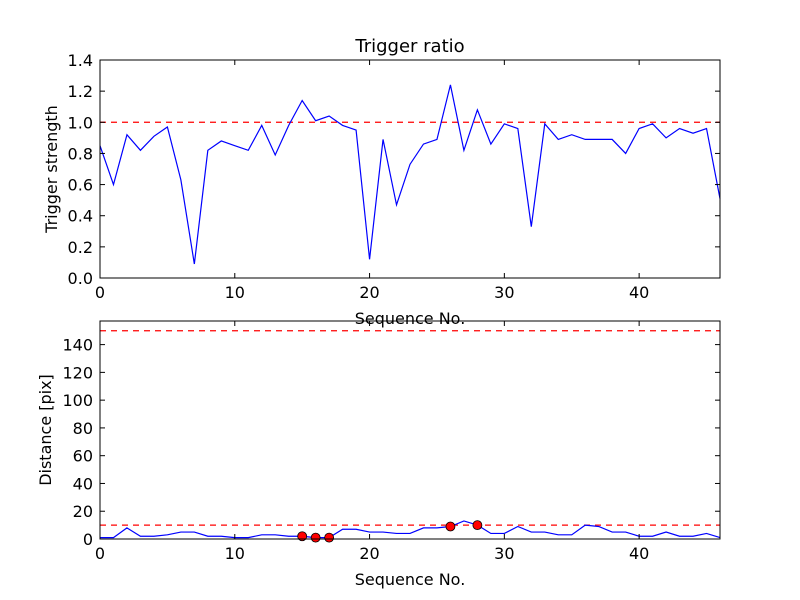 Image resolution: width=800 pixels, height=600 pixels. Describe the element at coordinates (80, 247) in the screenshot. I see `y-tick-label: 0.2` at that location.